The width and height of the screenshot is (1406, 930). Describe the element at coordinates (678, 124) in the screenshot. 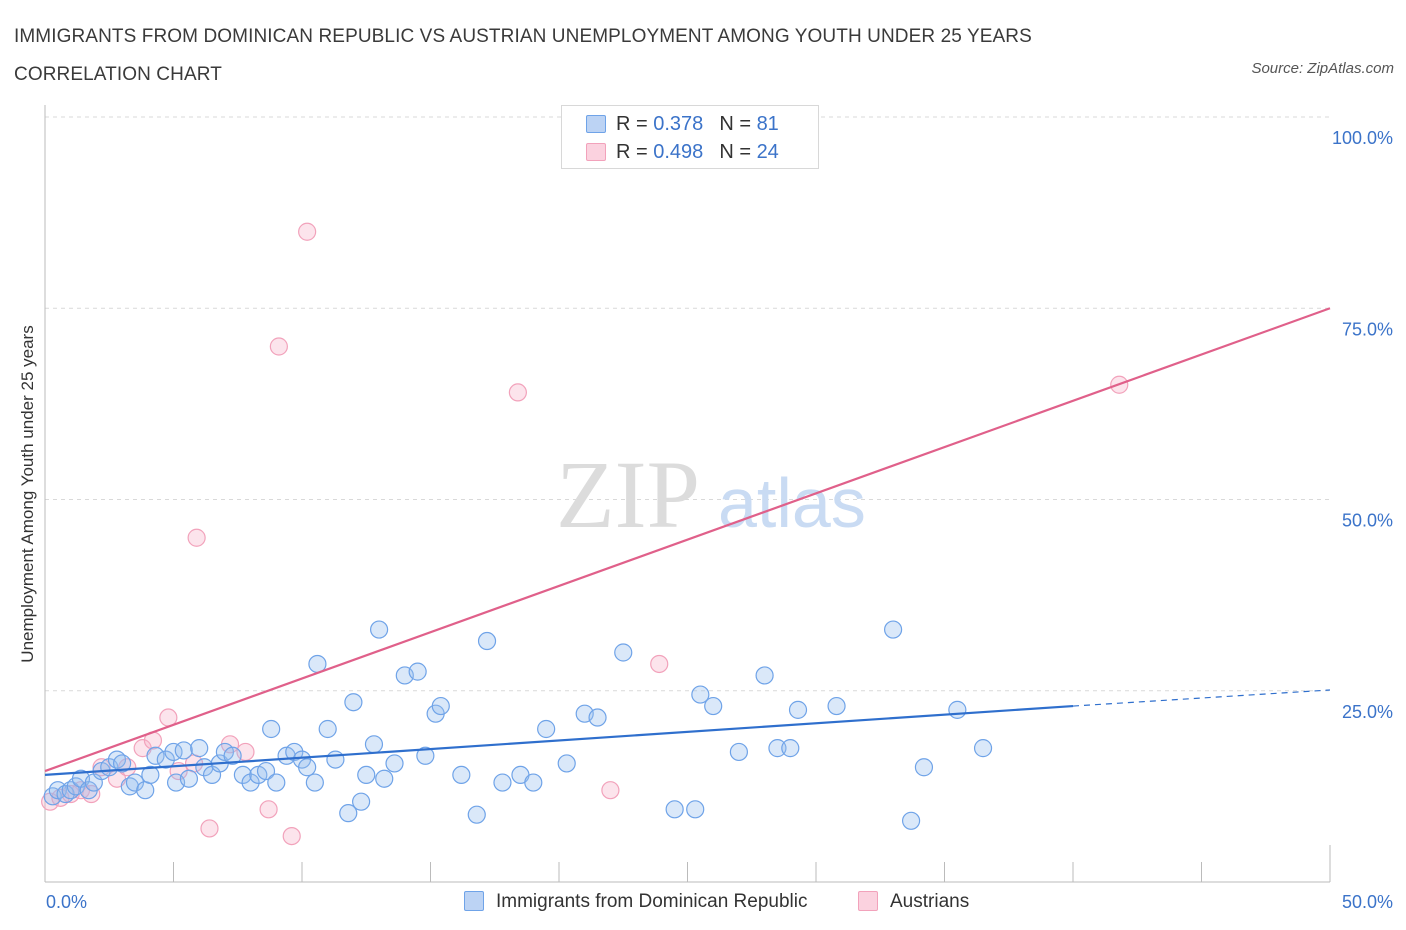

I see `legend-r-value: 0.378` at that location.